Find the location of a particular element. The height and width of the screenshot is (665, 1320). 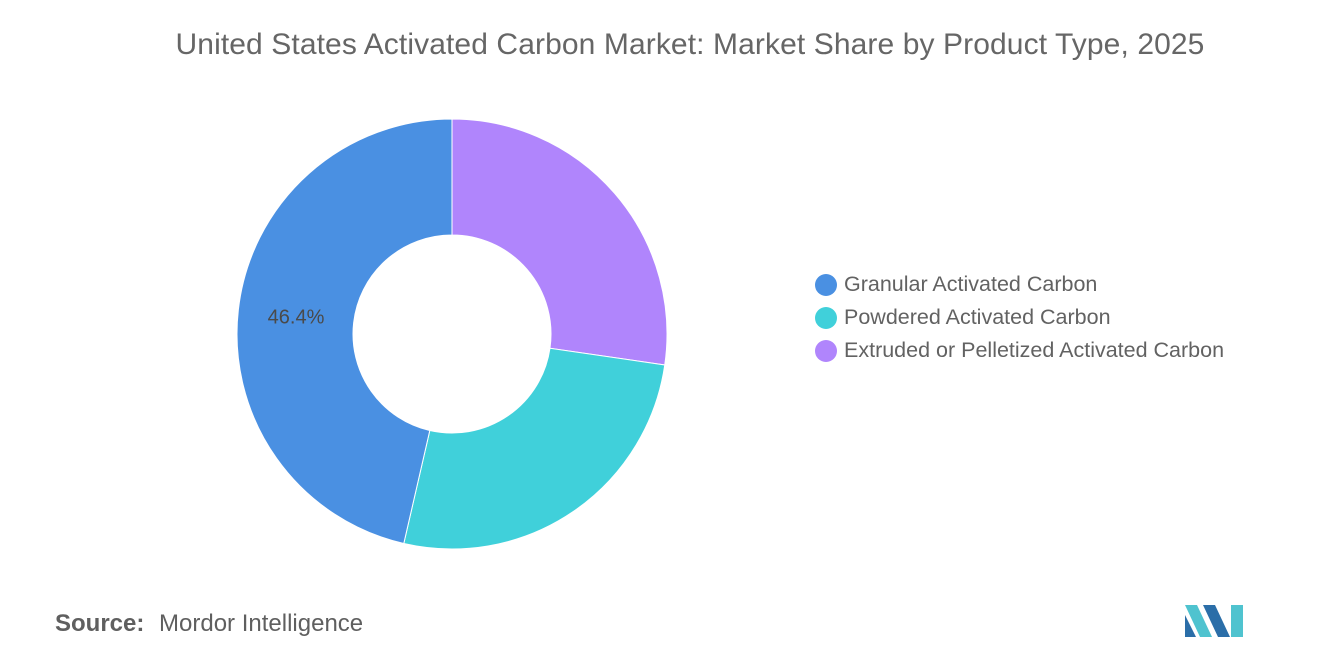

mordor-intelligence-logo is located at coordinates (1214, 621).